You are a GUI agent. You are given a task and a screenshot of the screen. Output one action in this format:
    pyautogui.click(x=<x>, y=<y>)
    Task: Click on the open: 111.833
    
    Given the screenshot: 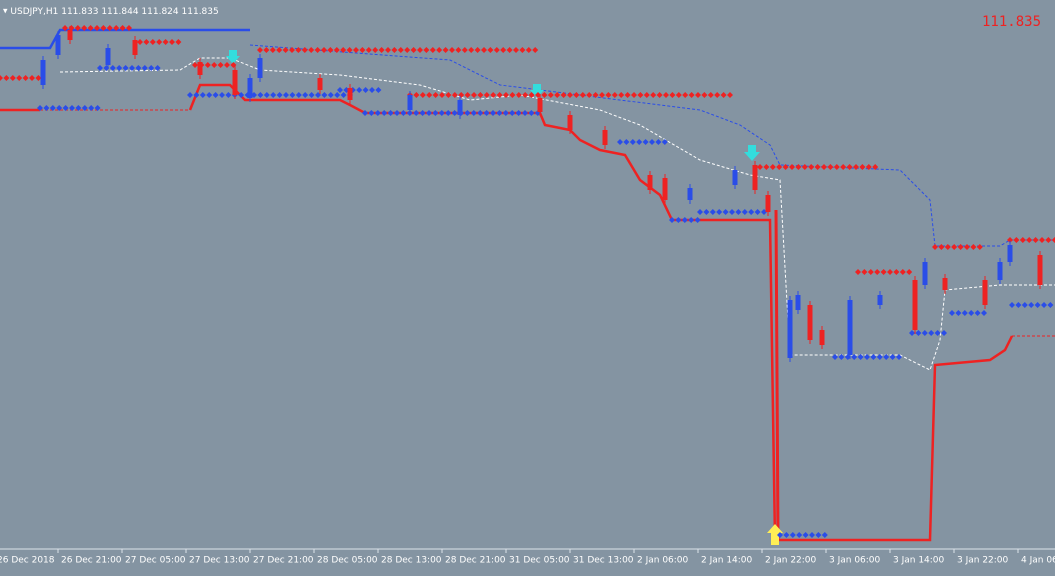 What is the action you would take?
    pyautogui.click(x=79, y=12)
    